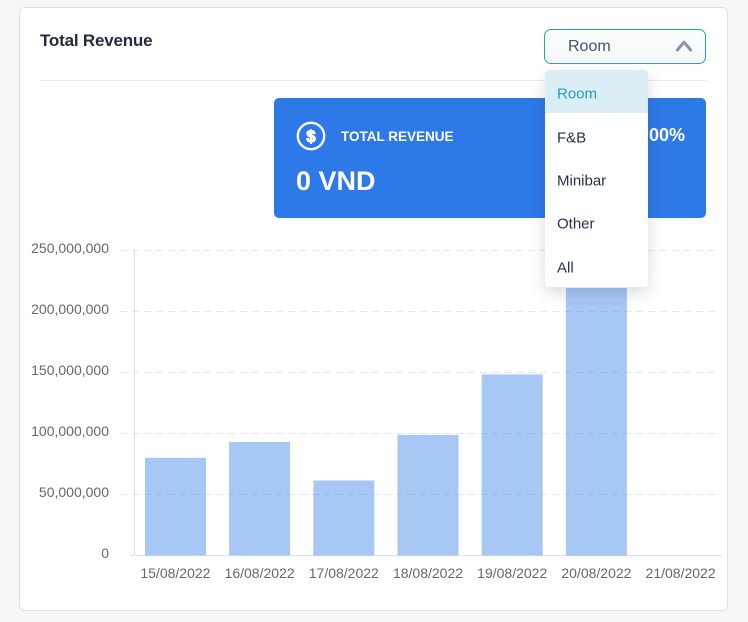 The height and width of the screenshot is (622, 748). What do you see at coordinates (70, 309) in the screenshot?
I see `svg-text: 200,000,000` at bounding box center [70, 309].